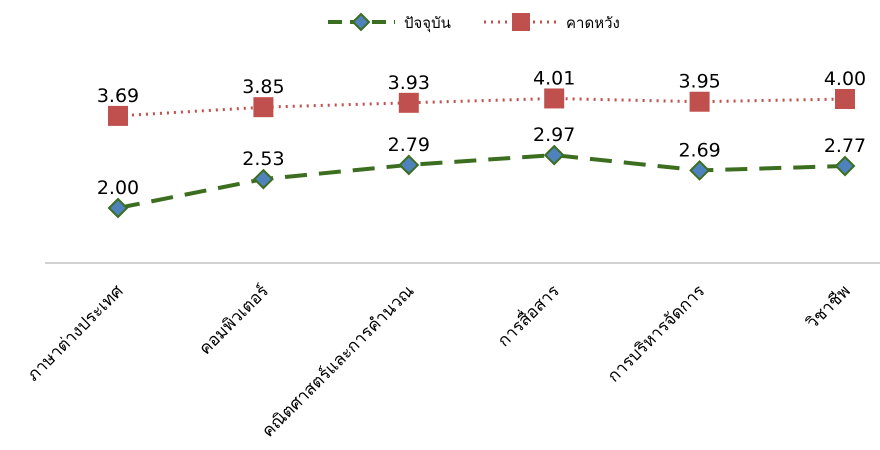 The height and width of the screenshot is (450, 880). Describe the element at coordinates (118, 188) in the screenshot. I see `data-label-current: 2.00` at that location.